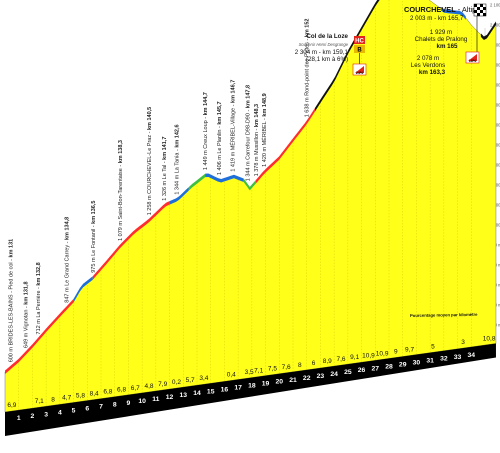 This screenshot has width=500, height=453. I want to click on km-label: 25, so click(348, 372).